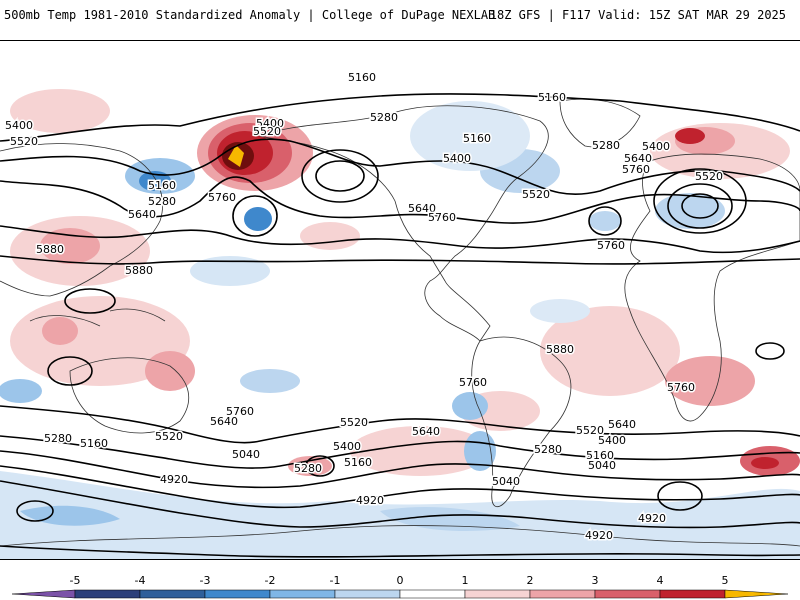 This screenshot has height=600, width=800. I want to click on colorbar-strip, so click(400, 594).